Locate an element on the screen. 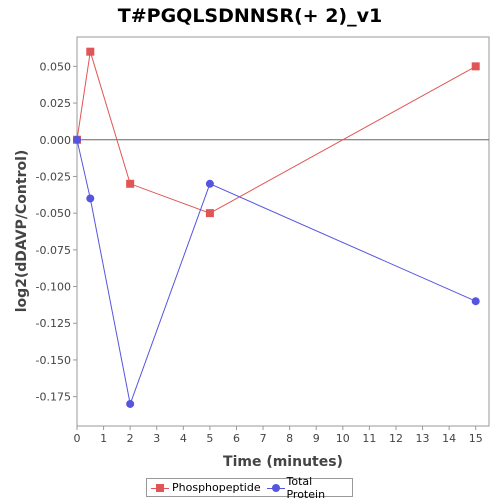 The width and height of the screenshot is (500, 501). x-tick-label: 1 is located at coordinates (103, 438).